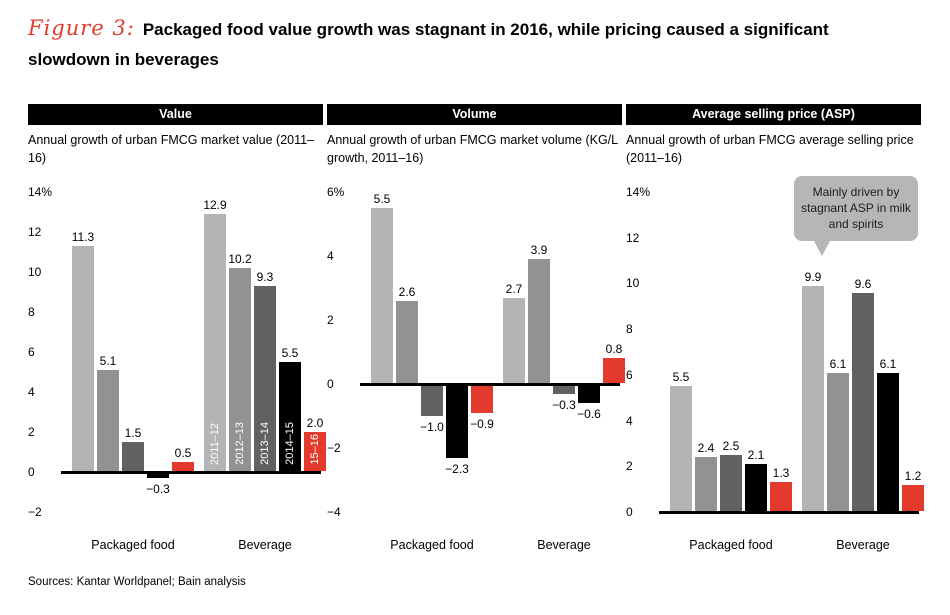 This screenshot has height=615, width=950. I want to click on panel-header-asp: Average selling price (ASP), so click(773, 114).